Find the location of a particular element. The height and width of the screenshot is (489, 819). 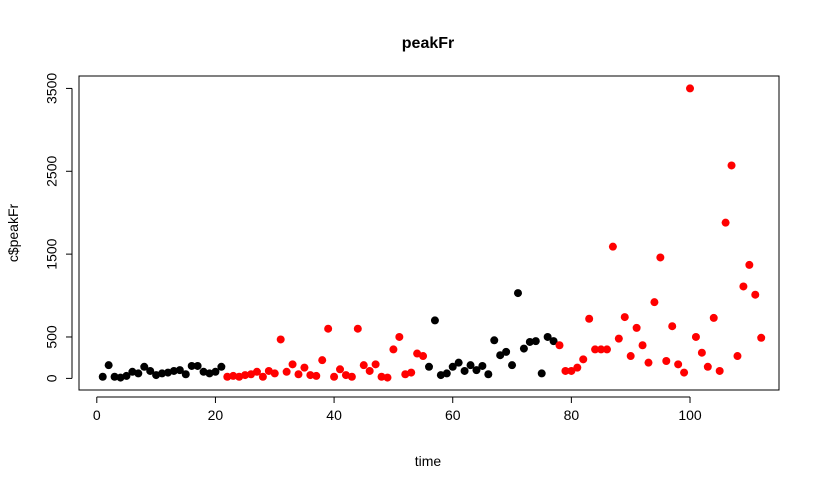

x-tick-label: 80 is located at coordinates (572, 415).